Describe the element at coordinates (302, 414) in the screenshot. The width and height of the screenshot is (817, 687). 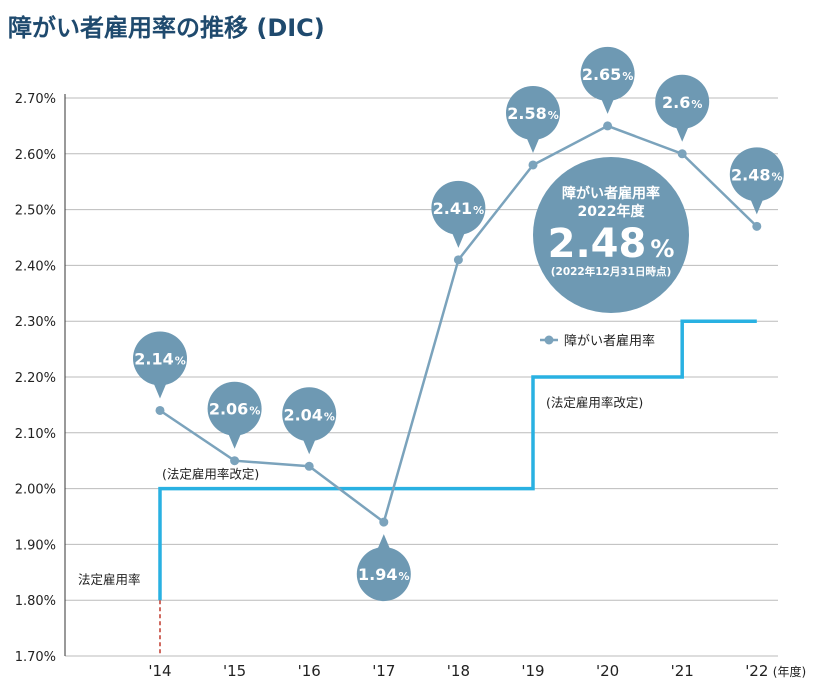
I see `bubble-value: 2.04` at that location.